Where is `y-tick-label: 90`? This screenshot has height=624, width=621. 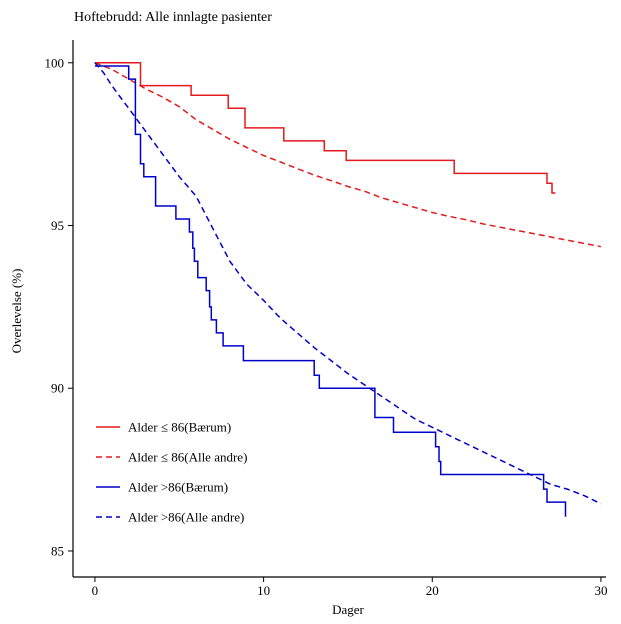
y-tick-label: 90 is located at coordinates (57, 388).